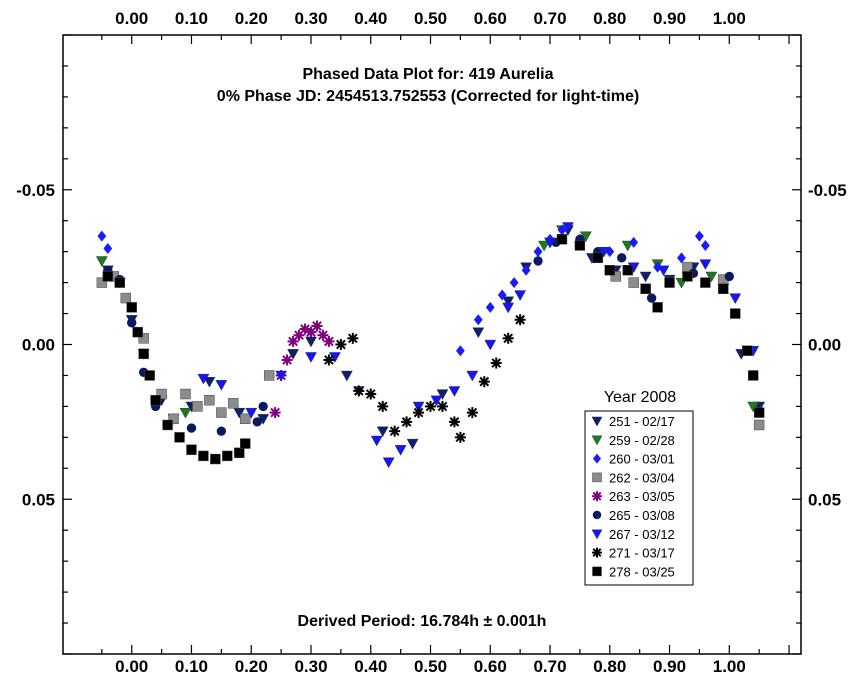 The width and height of the screenshot is (865, 688). I want to click on x-tick-label-bottom: 0.70, so click(549, 666).